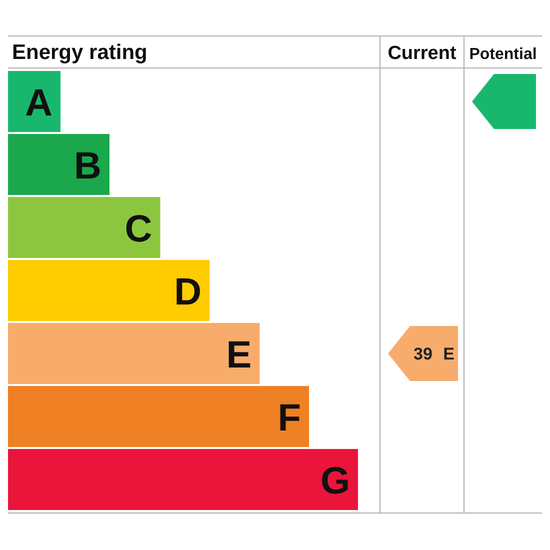  I want to click on text: 39 E, so click(434, 354).